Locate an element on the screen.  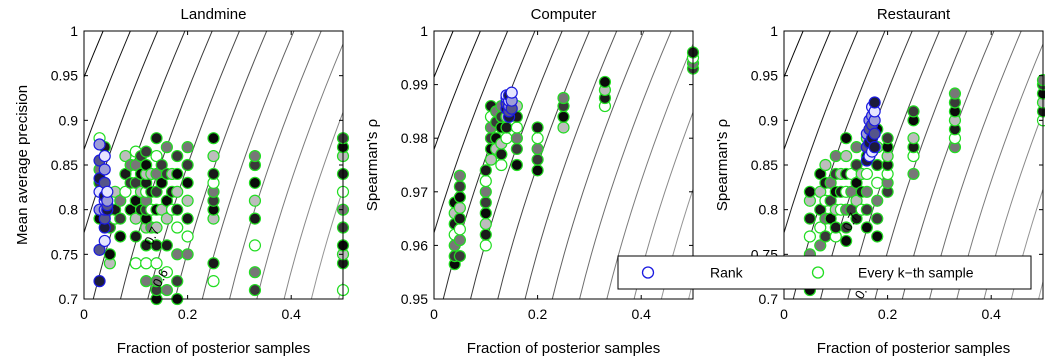
y-axis-label: Spearman's ρ is located at coordinates (372, 165).